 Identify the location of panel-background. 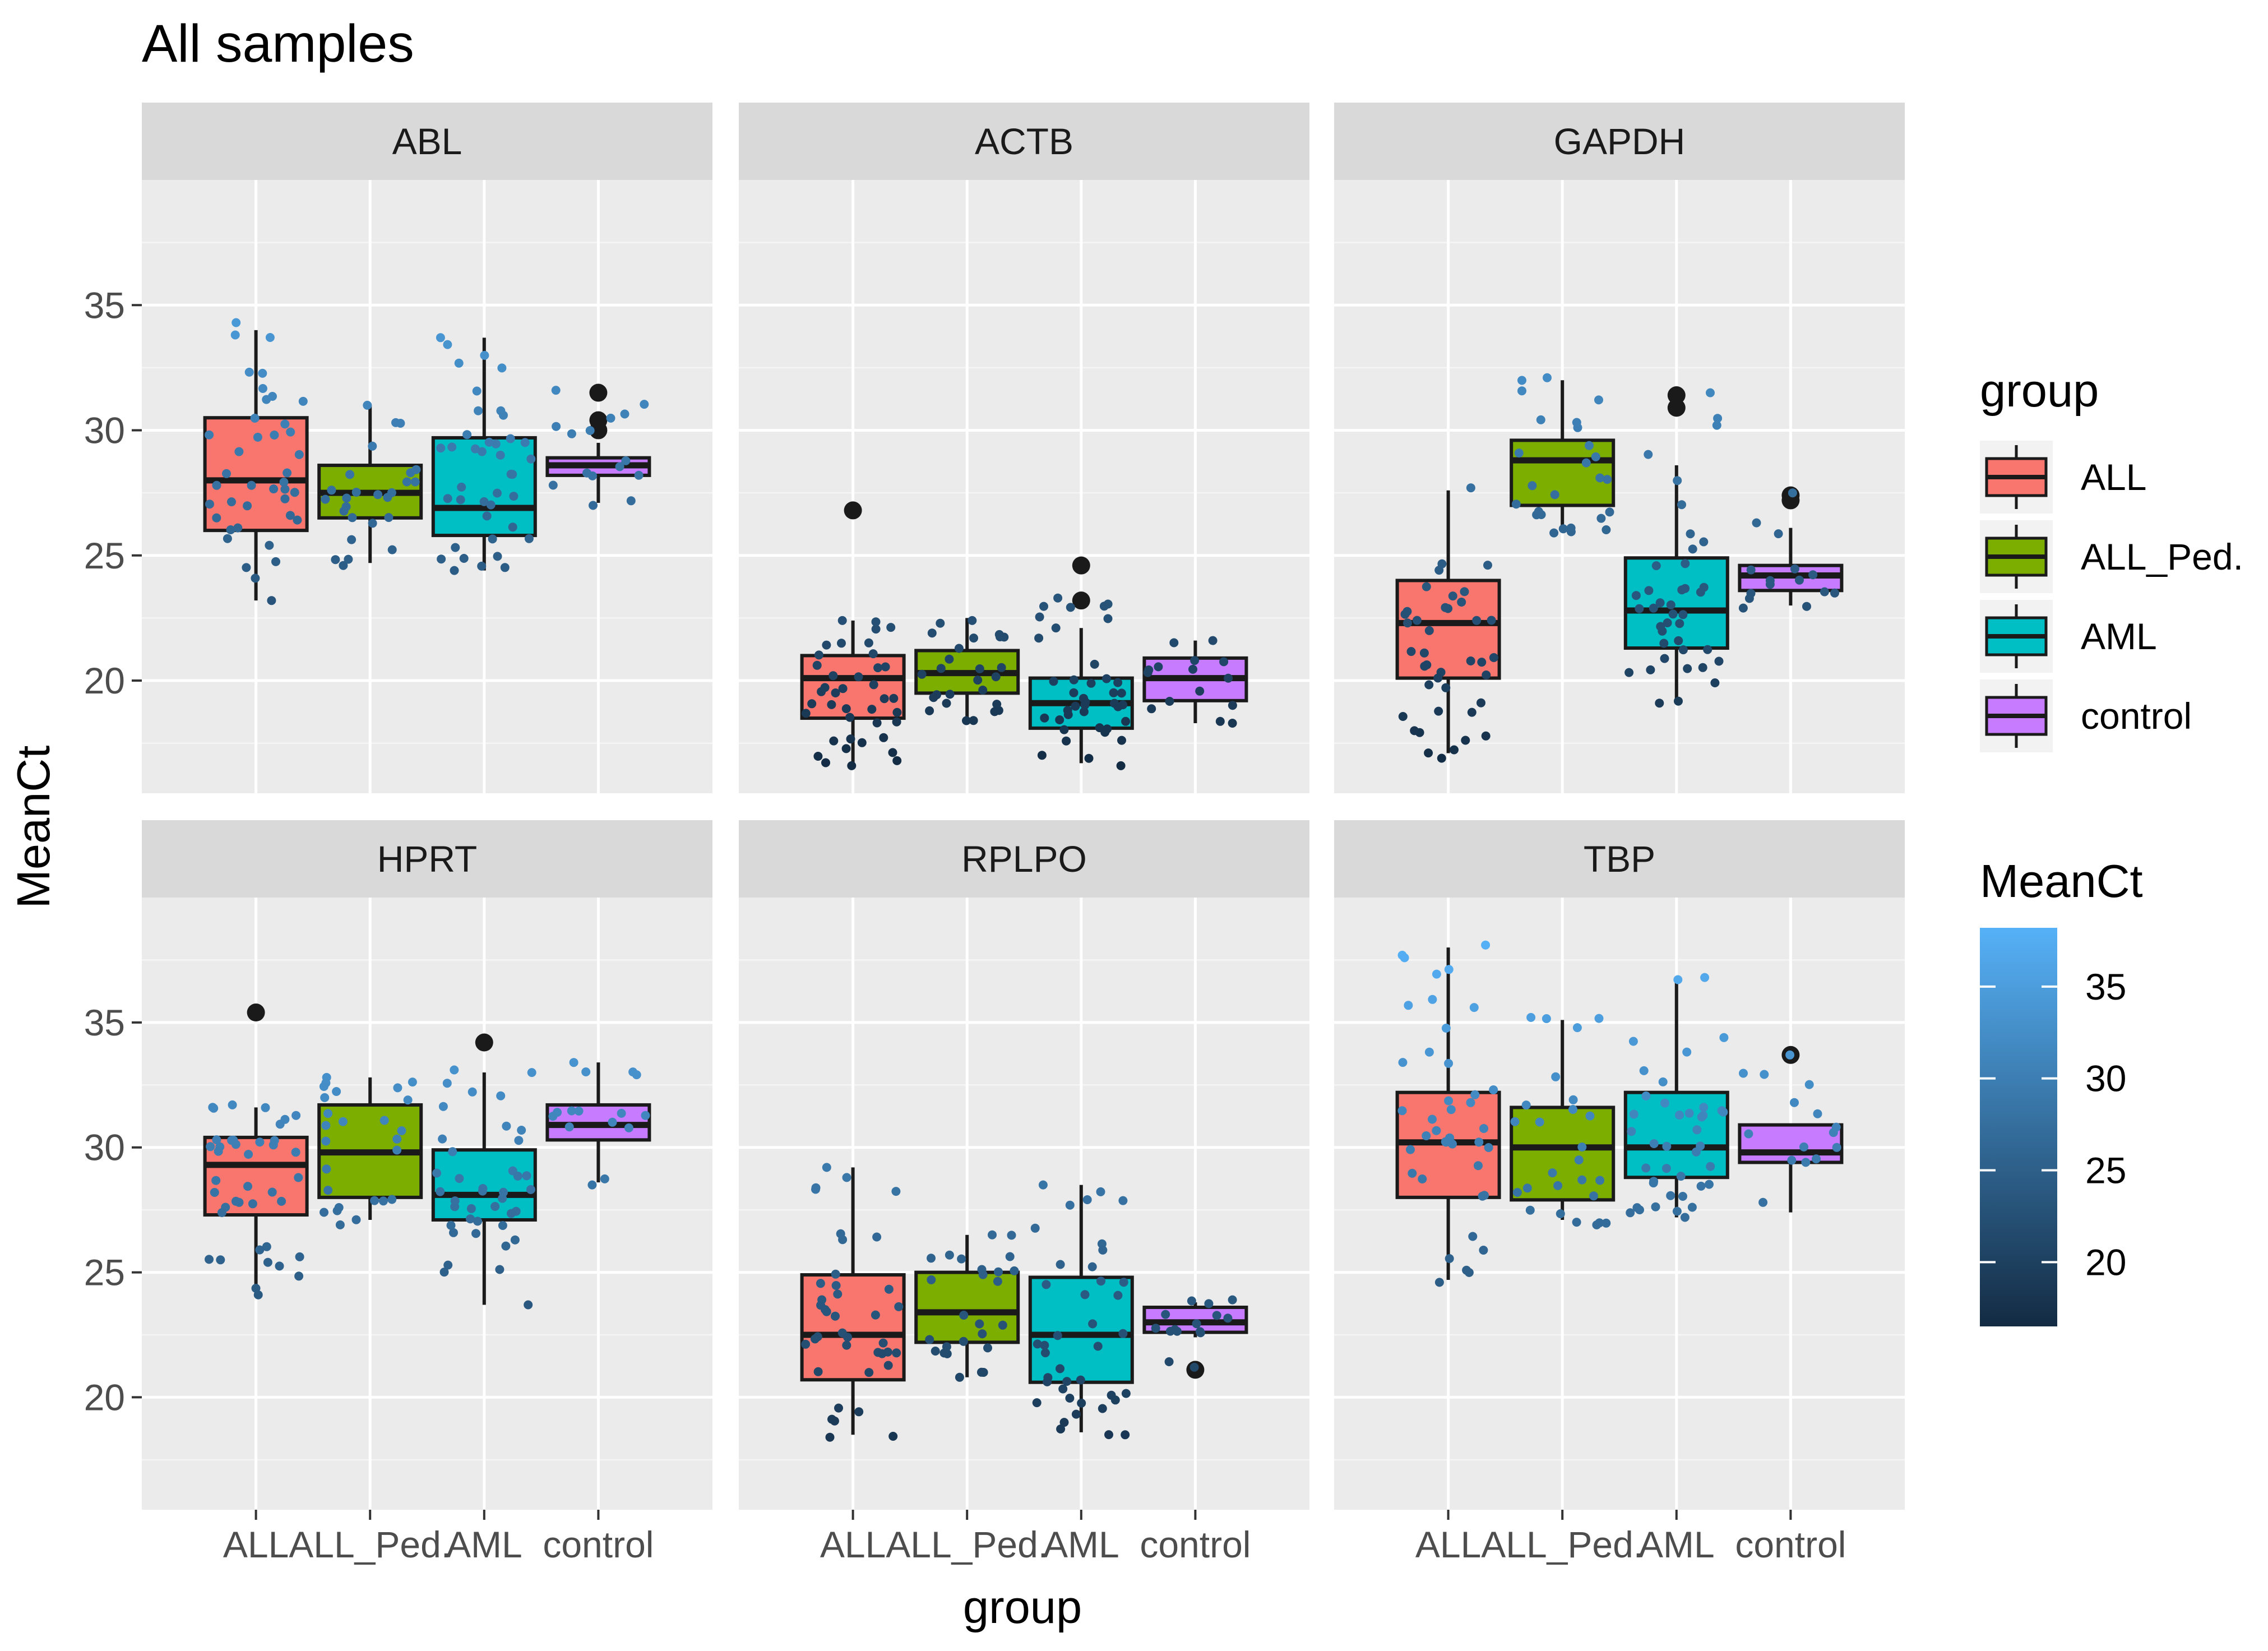
(1619, 487).